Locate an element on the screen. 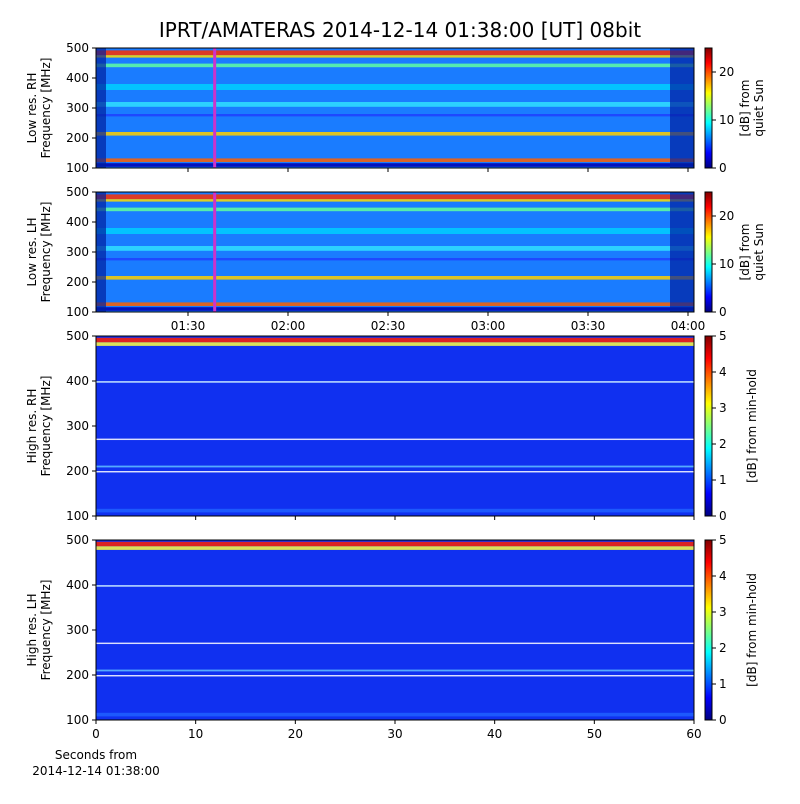  x-tick-label: 30 is located at coordinates (394, 734).